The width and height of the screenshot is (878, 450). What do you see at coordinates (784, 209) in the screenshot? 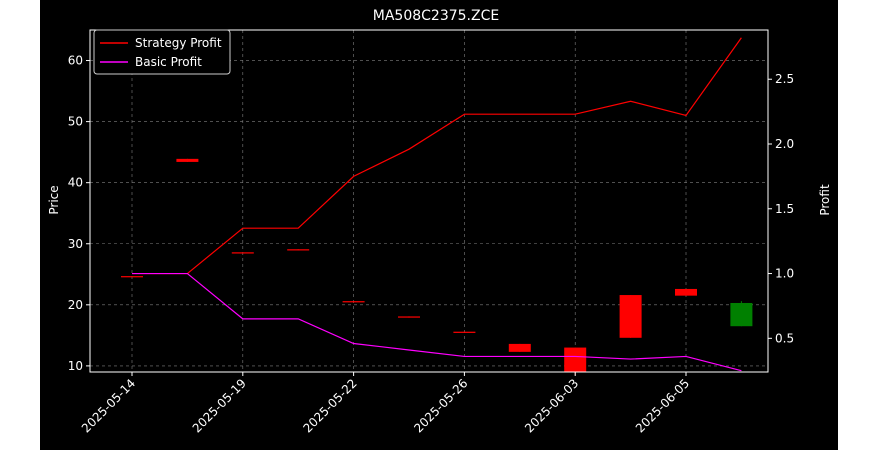
I see `y-right-tick-label: 1.5` at bounding box center [784, 209].